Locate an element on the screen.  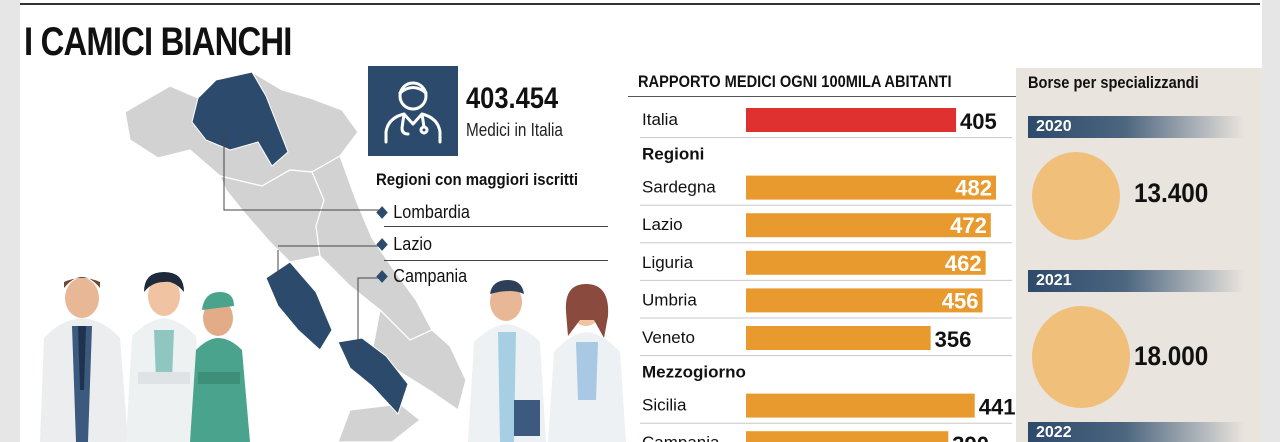
leader-lombardia is located at coordinates (301, 171).